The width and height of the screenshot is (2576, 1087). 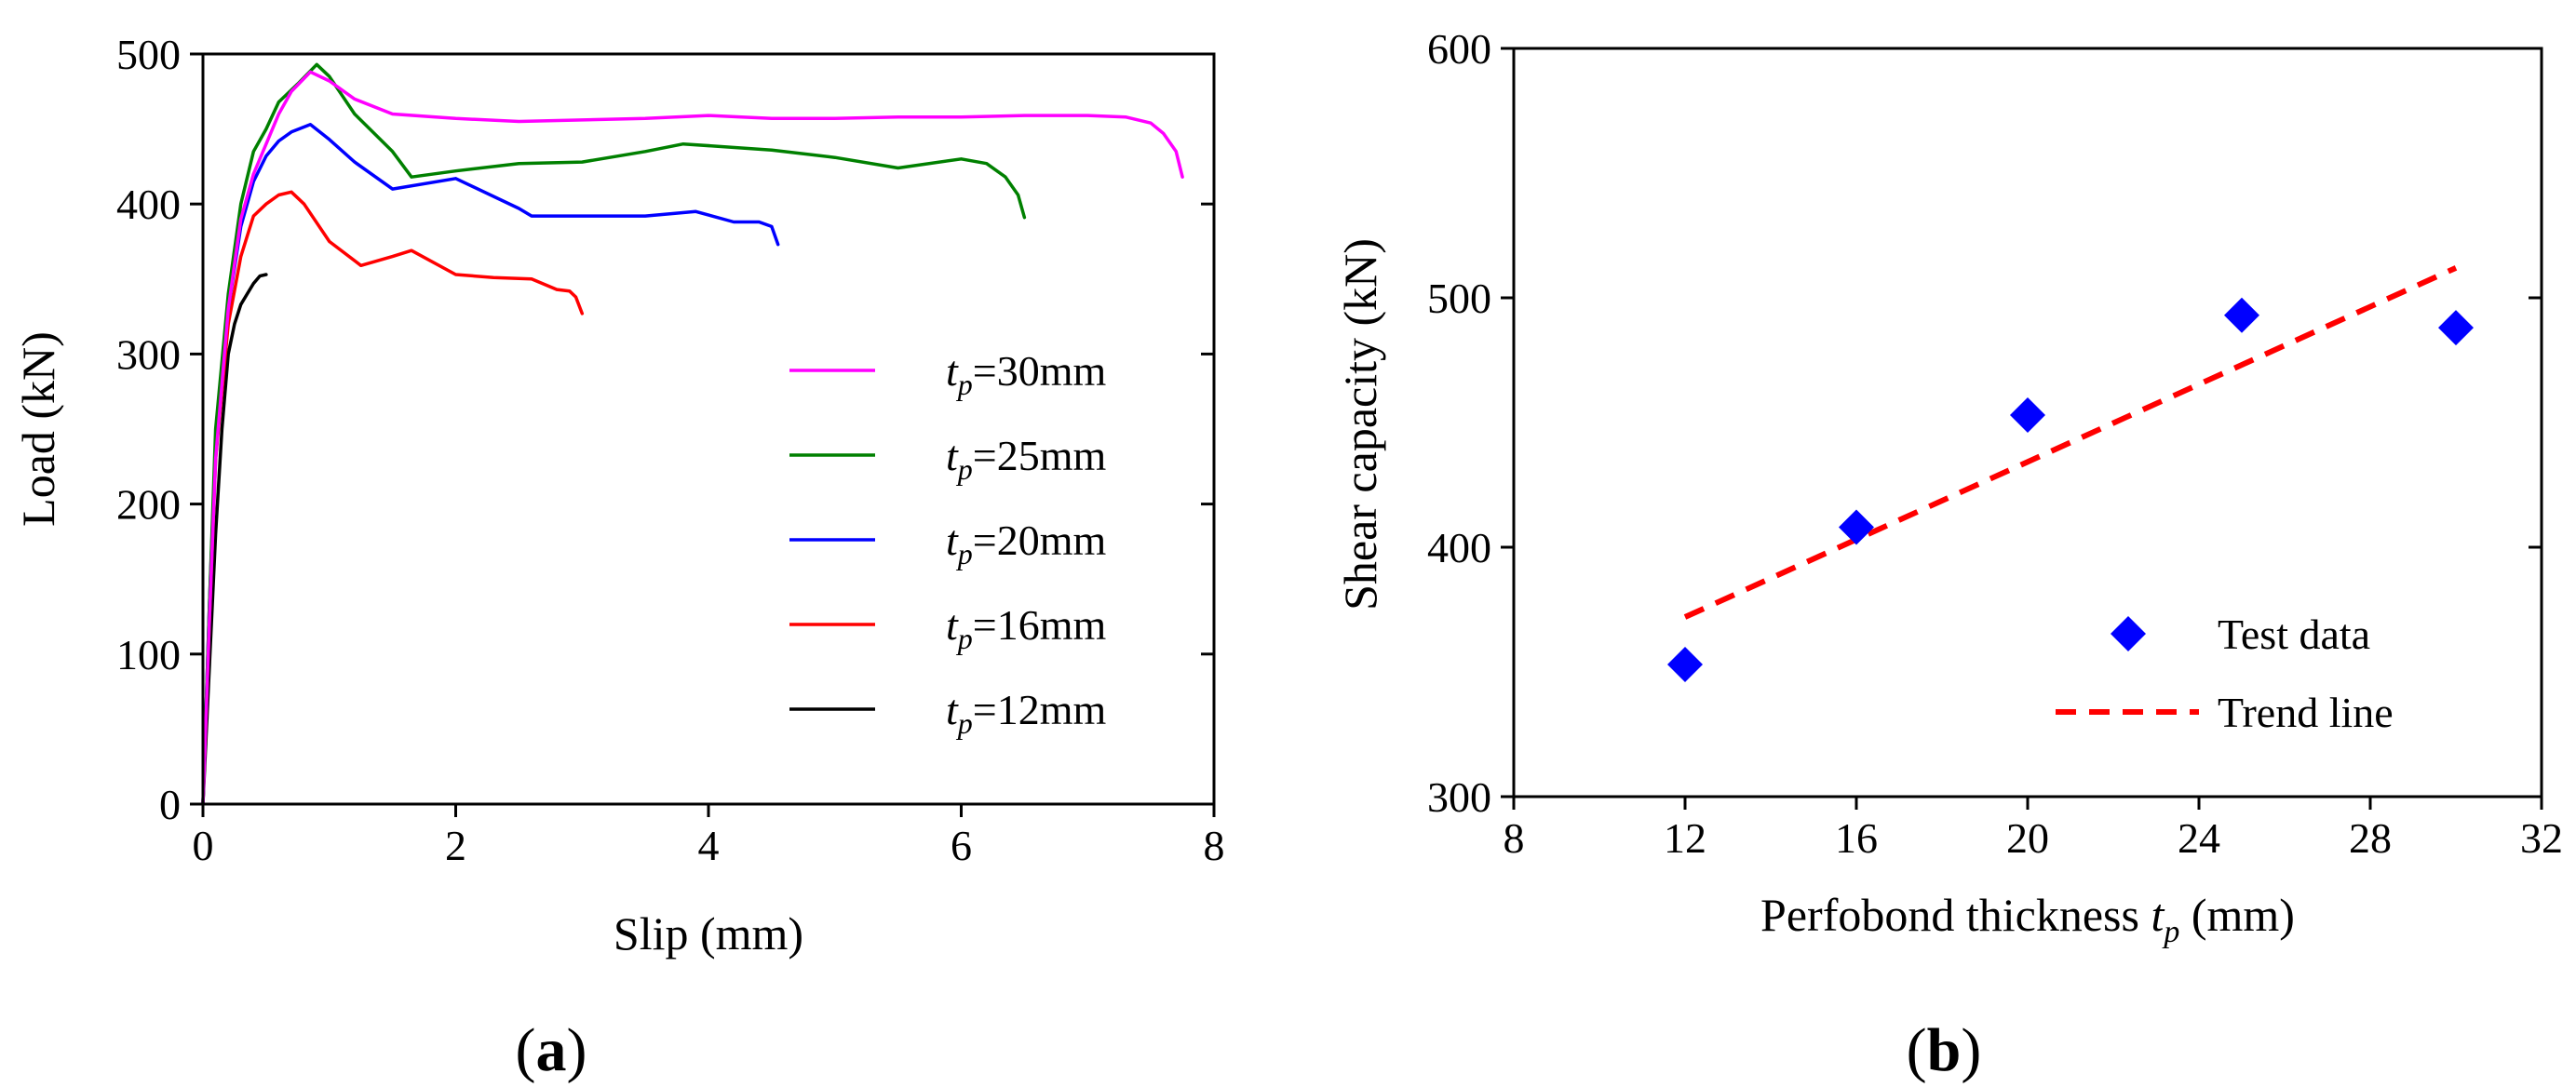 I want to click on panel-label-a-close: ), so click(x=577, y=1050).